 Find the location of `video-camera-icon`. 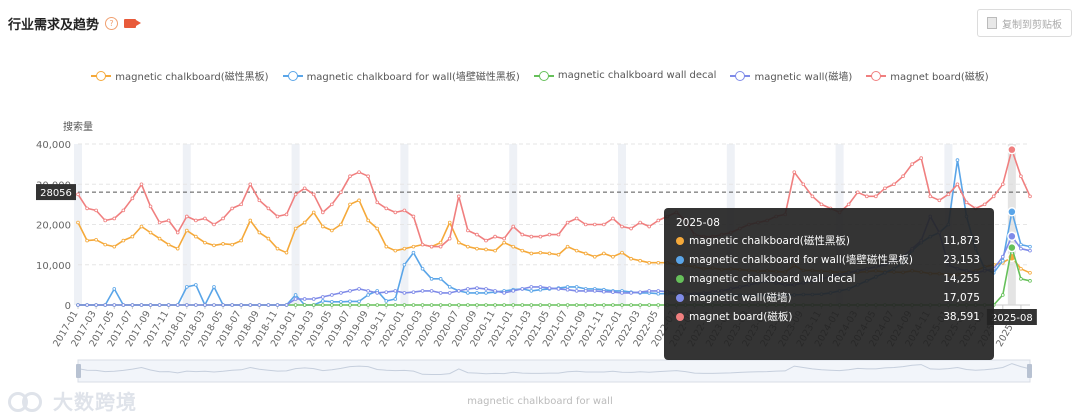

video-camera-icon is located at coordinates (133, 23).